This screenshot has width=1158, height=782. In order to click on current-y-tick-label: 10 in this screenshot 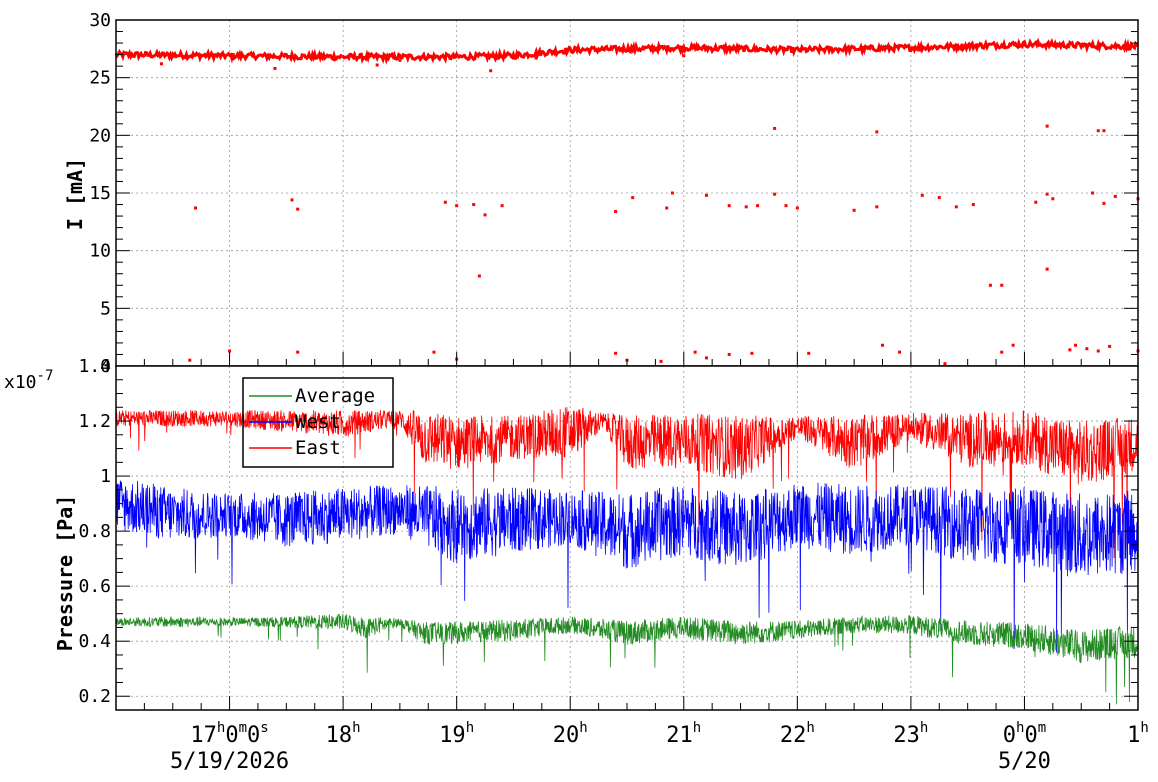, I will do `click(100, 251)`.